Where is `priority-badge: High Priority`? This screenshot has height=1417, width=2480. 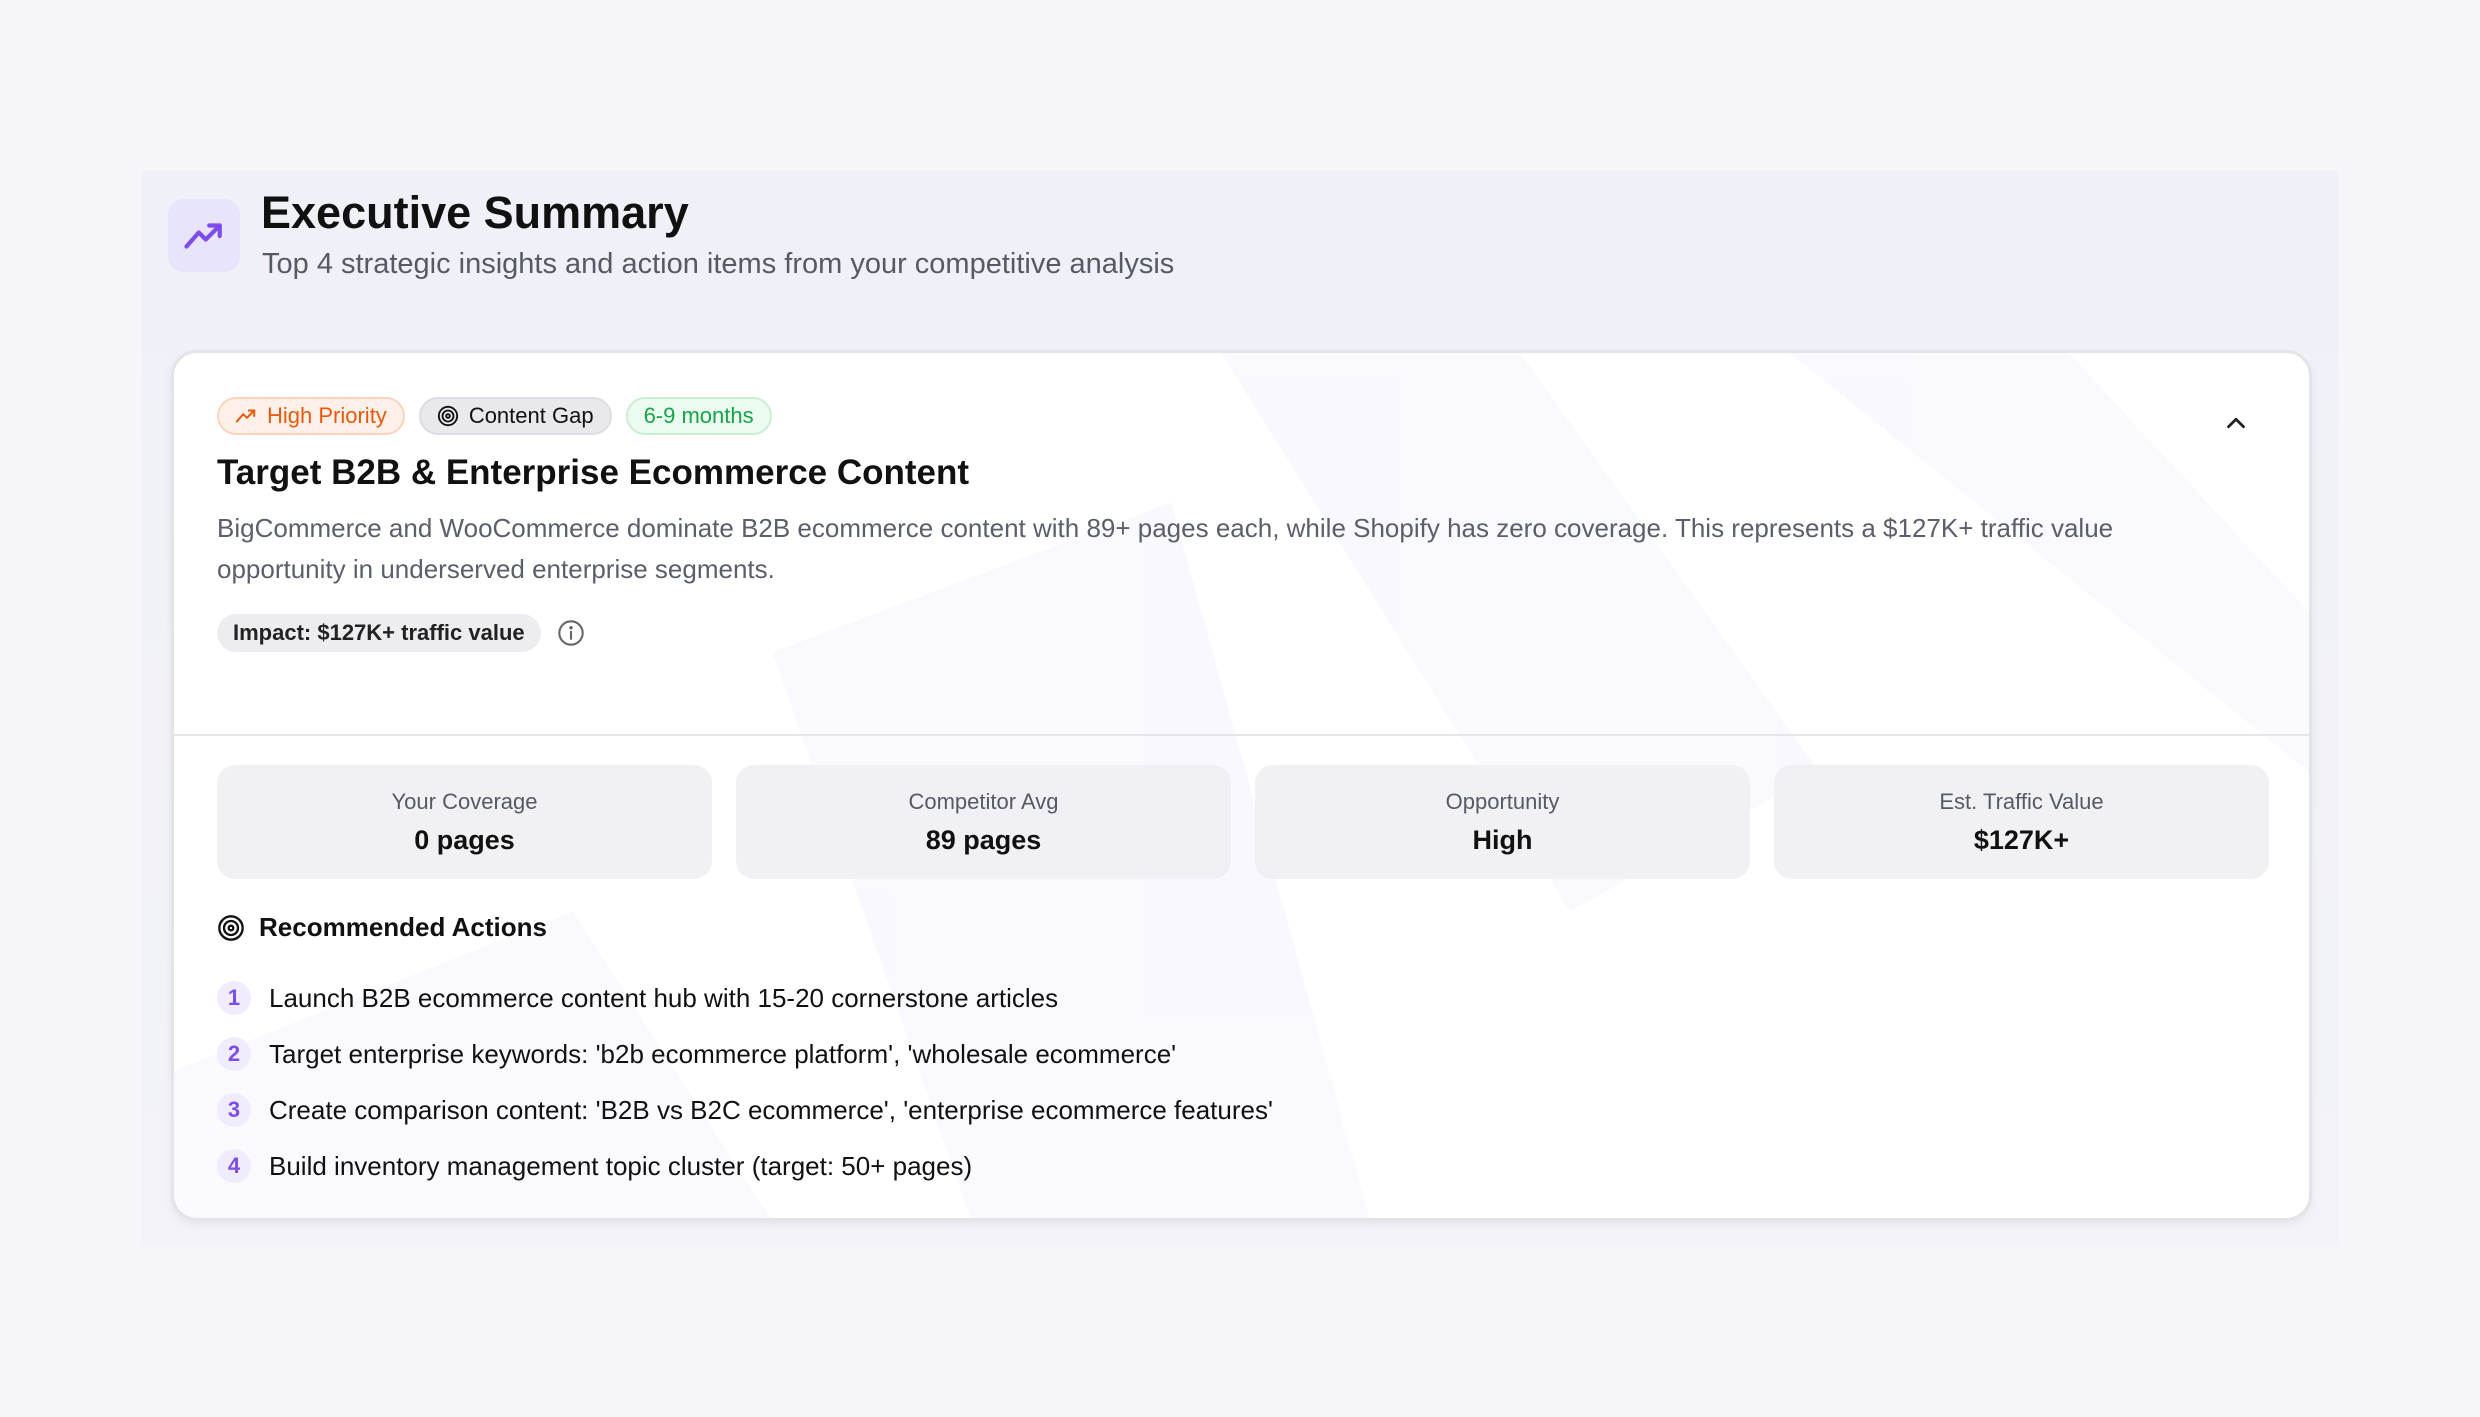 priority-badge: High Priority is located at coordinates (311, 416).